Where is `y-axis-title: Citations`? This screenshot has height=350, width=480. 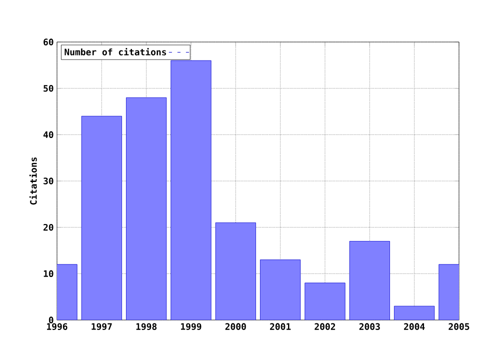 y-axis-title: Citations is located at coordinates (33, 181).